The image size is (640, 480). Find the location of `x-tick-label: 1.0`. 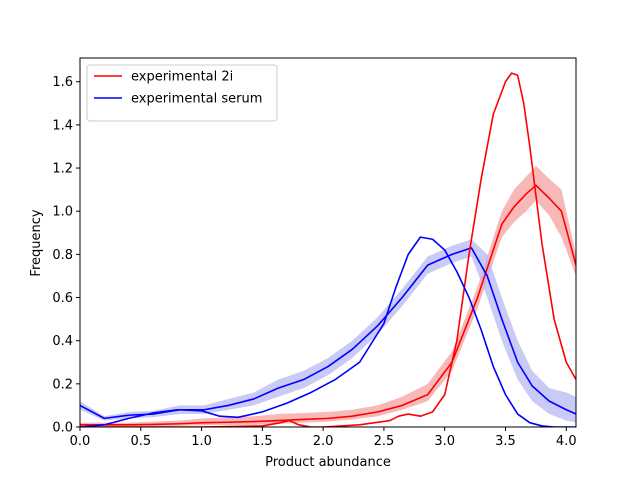

x-tick-label: 1.0 is located at coordinates (201, 441).